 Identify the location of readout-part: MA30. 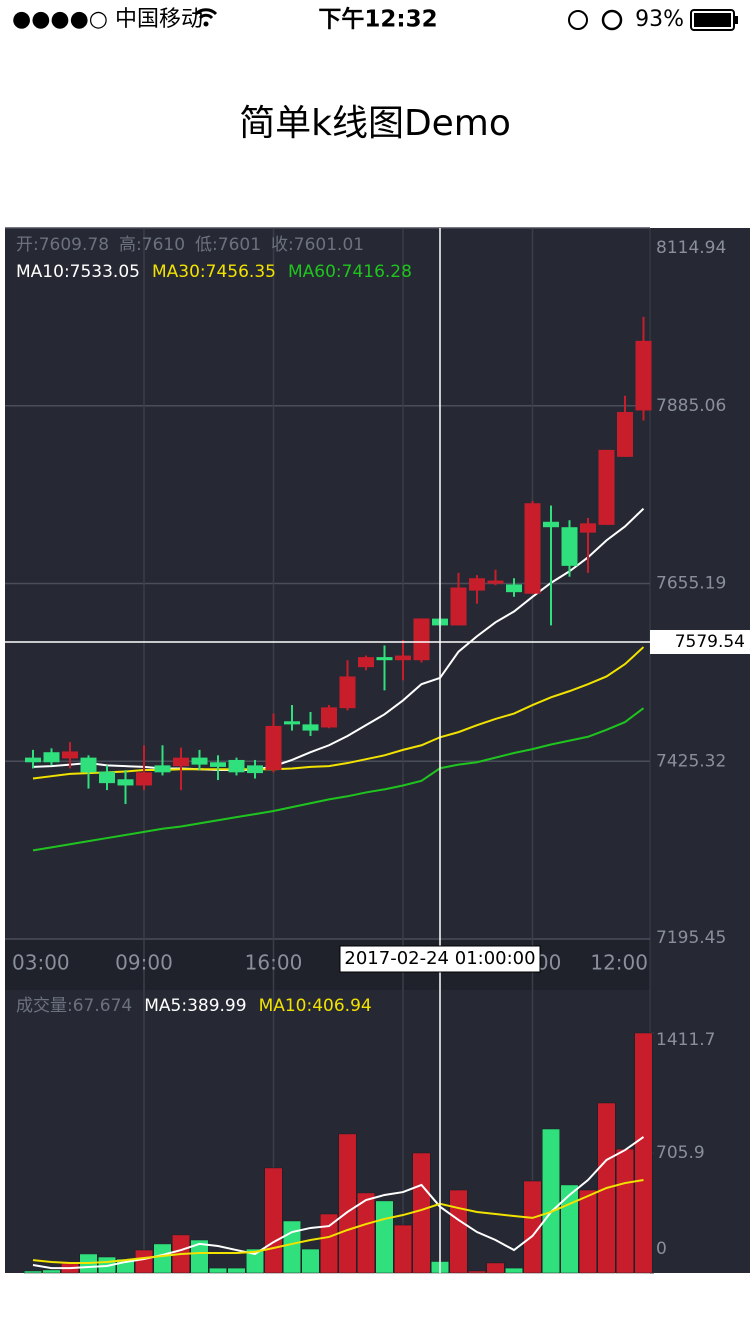
(176, 272).